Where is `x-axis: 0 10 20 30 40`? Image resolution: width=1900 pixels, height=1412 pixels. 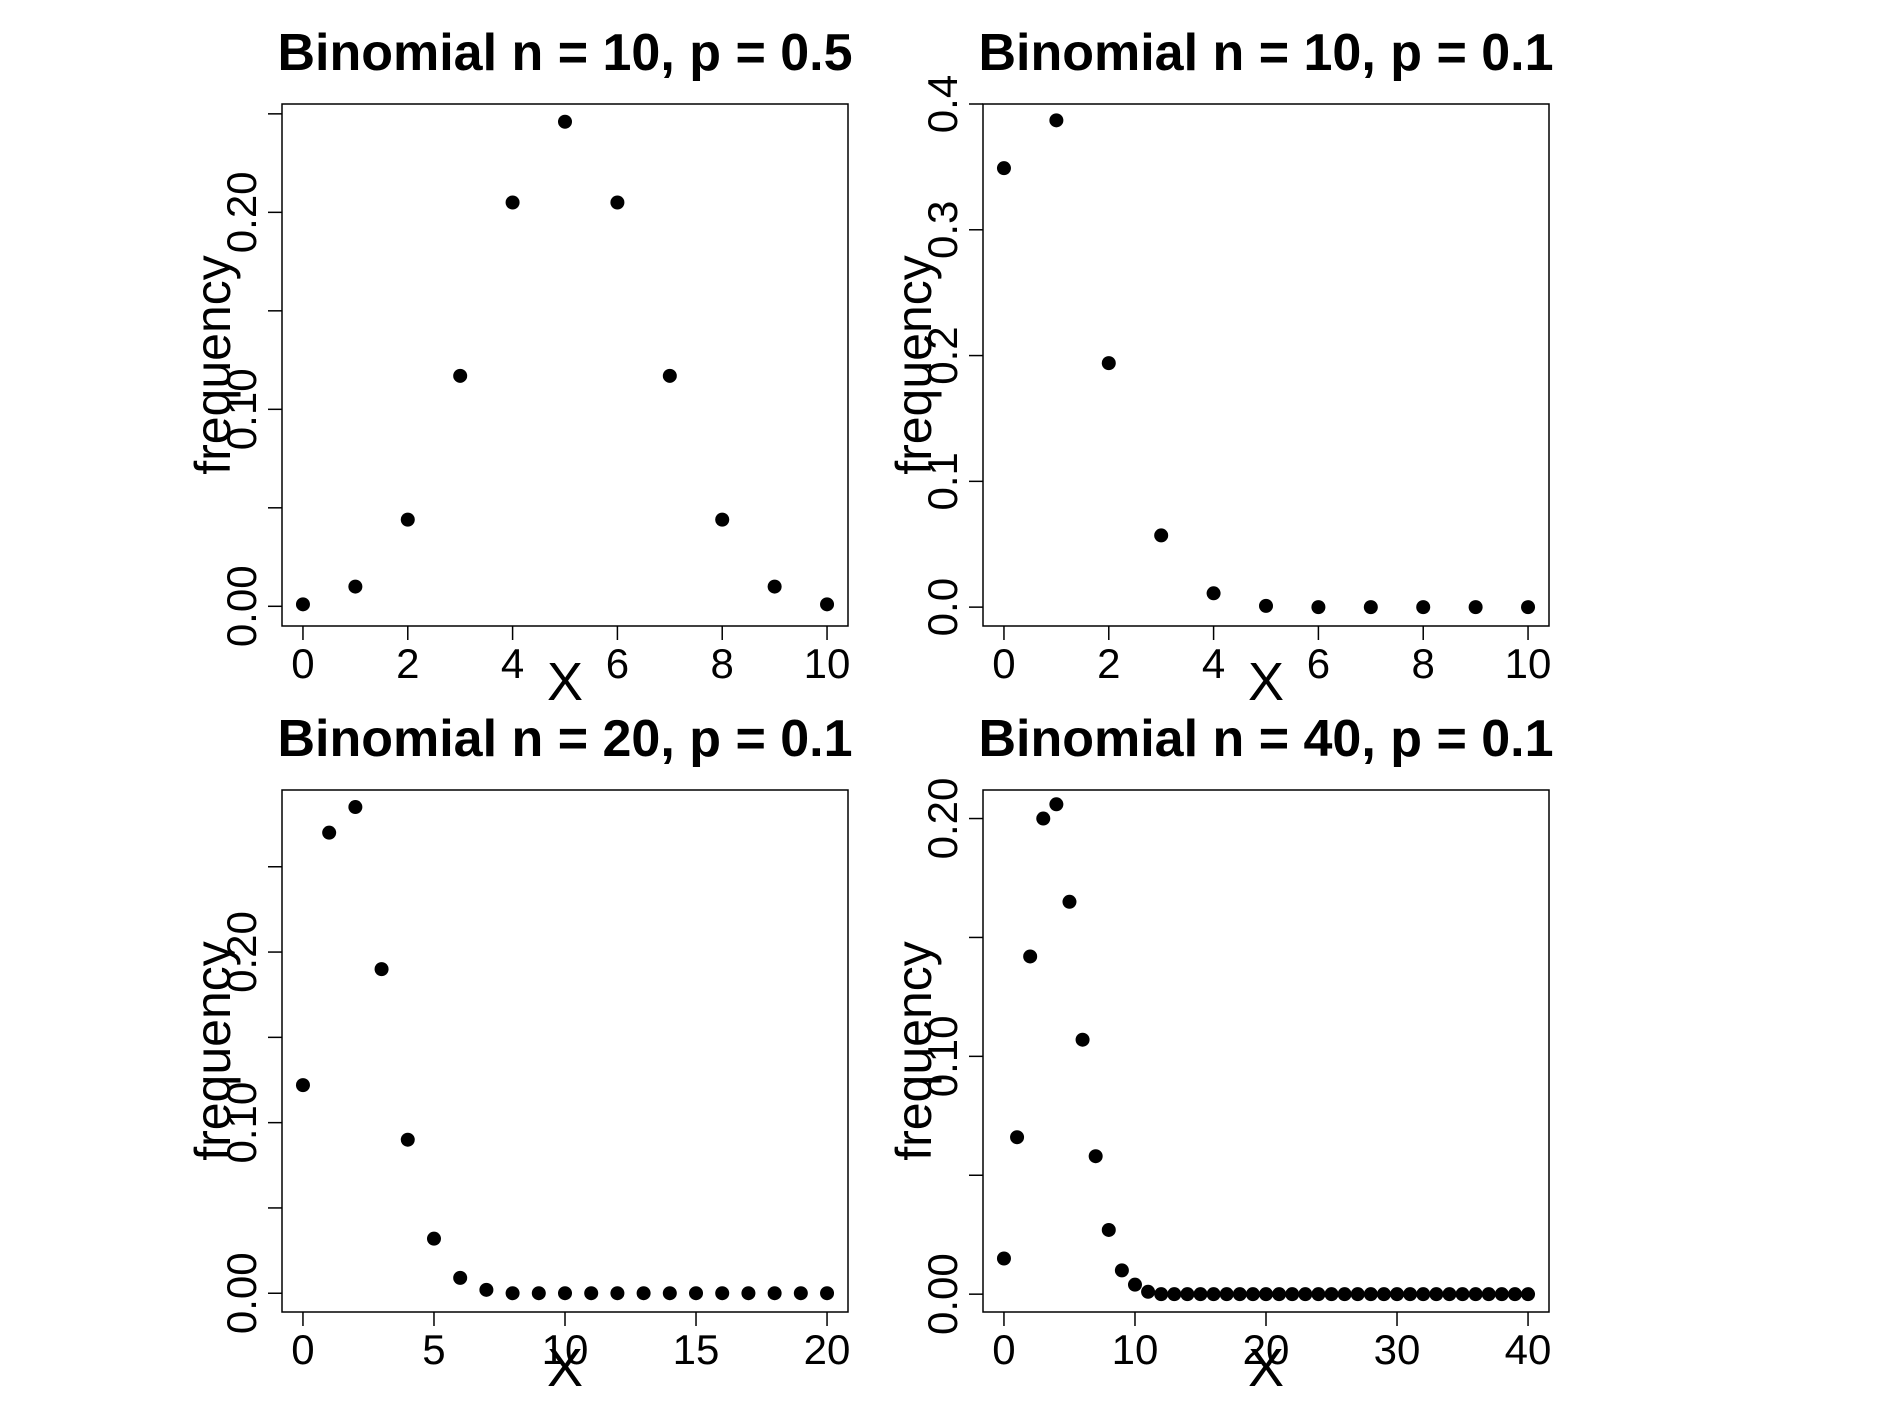 x-axis: 0 10 20 30 40 is located at coordinates (1271, 1342).